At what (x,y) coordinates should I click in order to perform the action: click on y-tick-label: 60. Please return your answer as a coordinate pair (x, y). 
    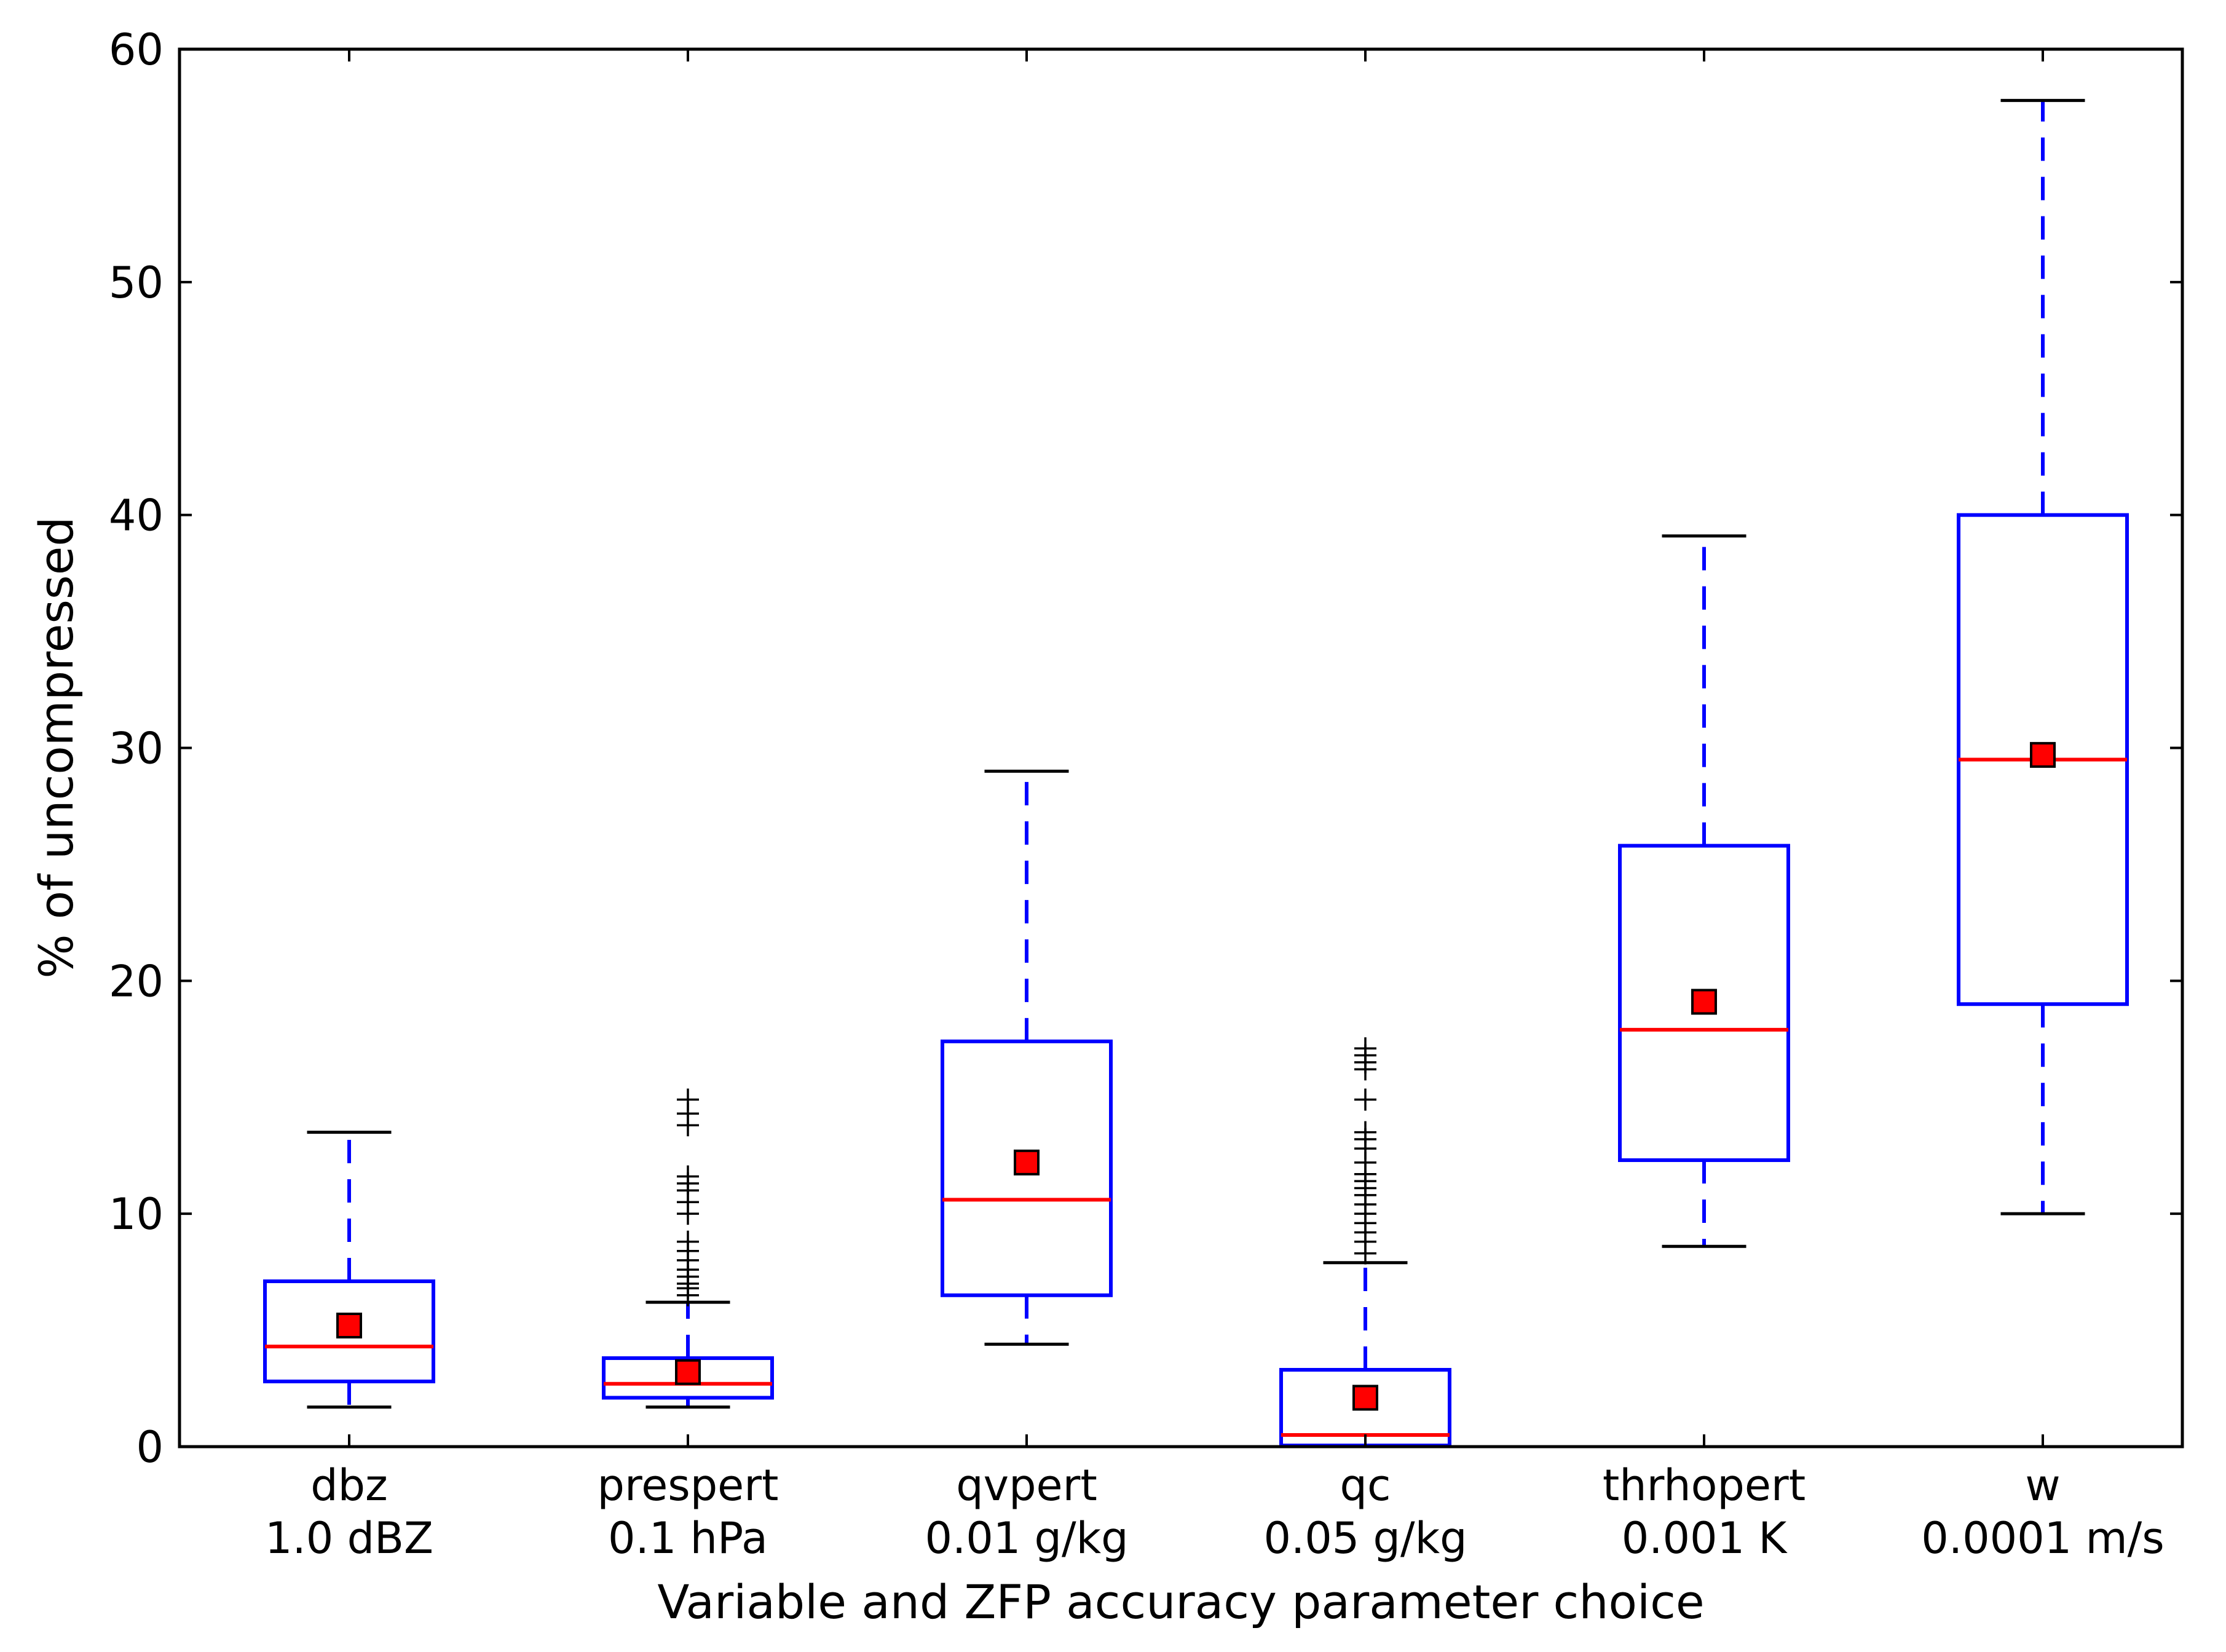
    Looking at the image, I should click on (136, 50).